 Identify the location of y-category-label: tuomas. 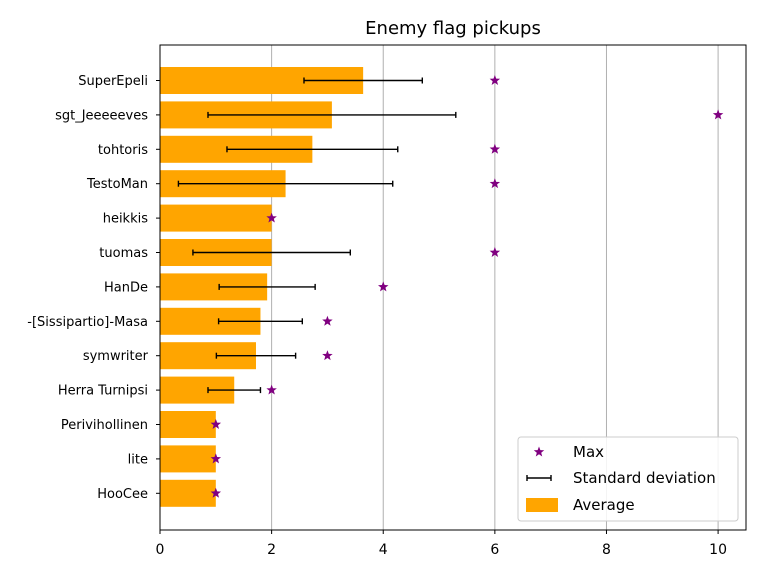
(123, 253).